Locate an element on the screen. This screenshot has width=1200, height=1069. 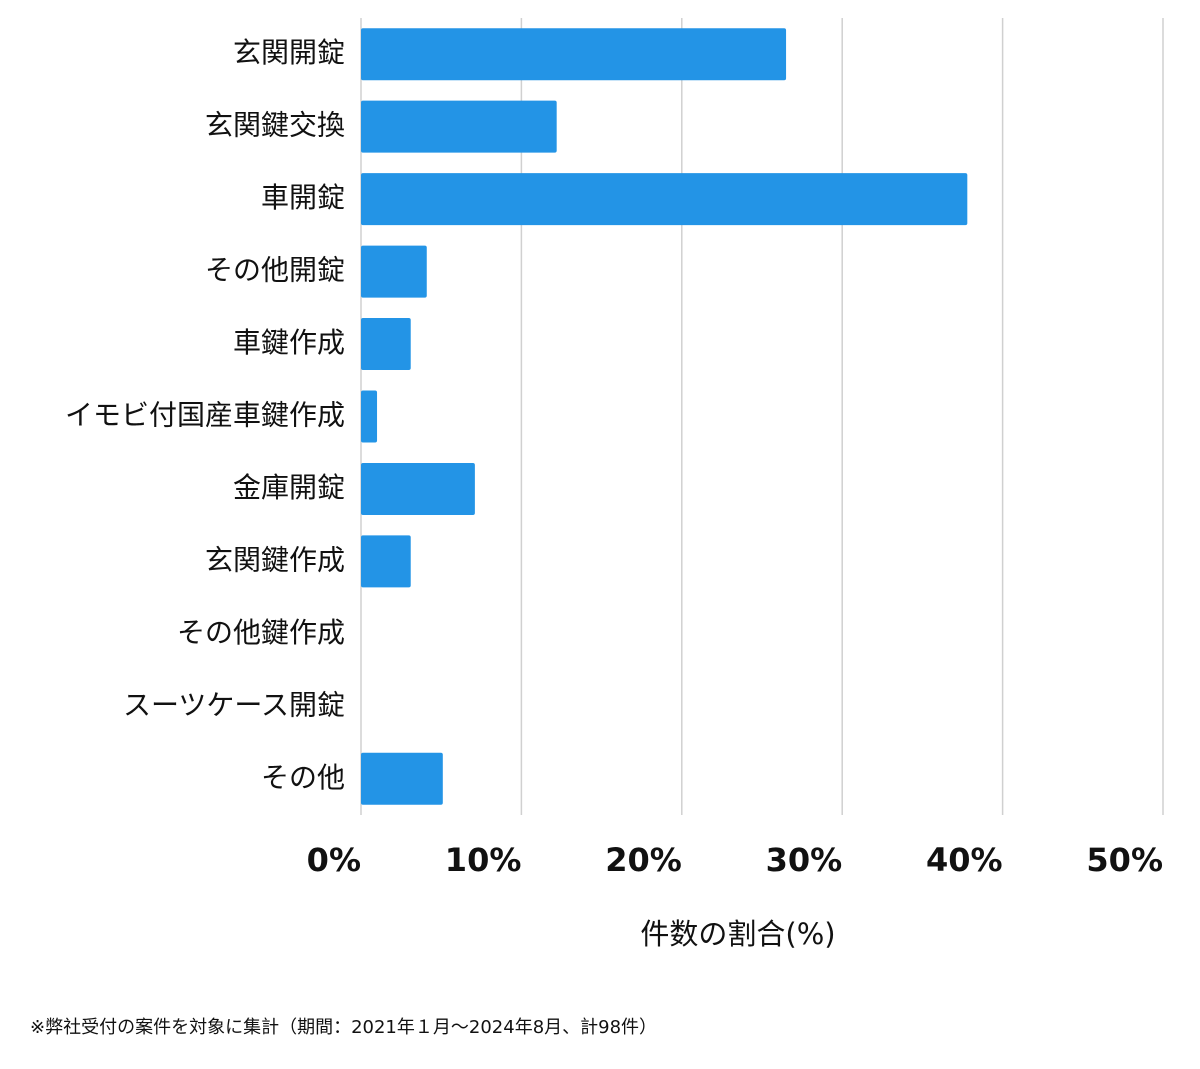
y-tick-label: スーツケース開錠 is located at coordinates (234, 704).